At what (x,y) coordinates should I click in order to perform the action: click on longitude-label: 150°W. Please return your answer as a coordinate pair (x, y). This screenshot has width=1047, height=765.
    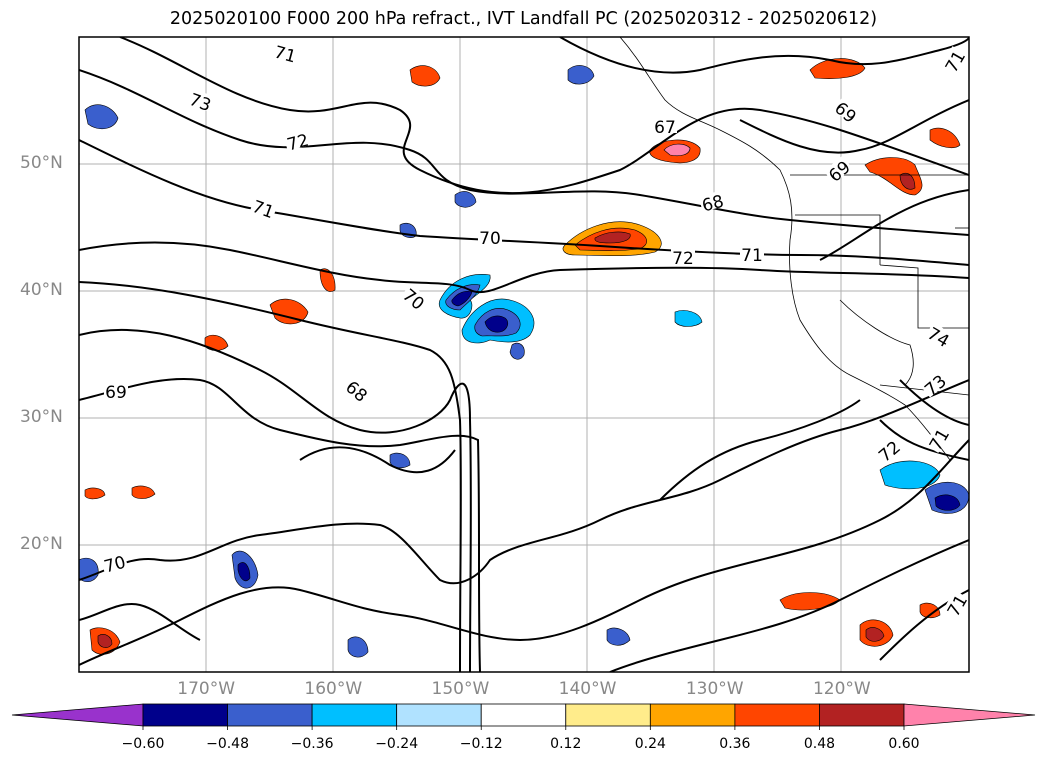
    Looking at the image, I should click on (460, 689).